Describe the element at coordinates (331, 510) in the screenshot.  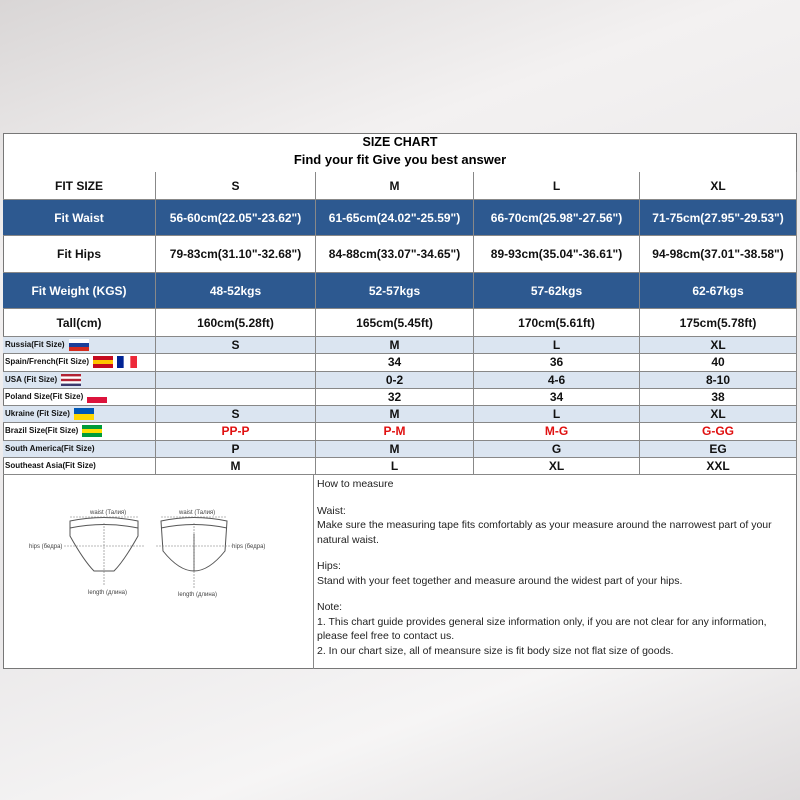
I see `notes-subtitle: Waist:` at that location.